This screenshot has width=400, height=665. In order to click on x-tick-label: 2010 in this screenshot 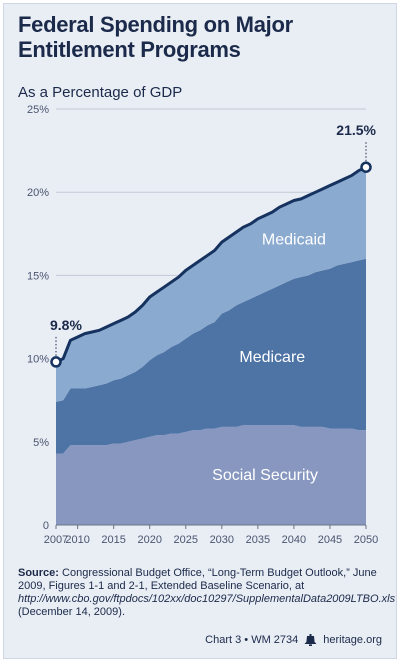, I will do `click(77, 540)`.